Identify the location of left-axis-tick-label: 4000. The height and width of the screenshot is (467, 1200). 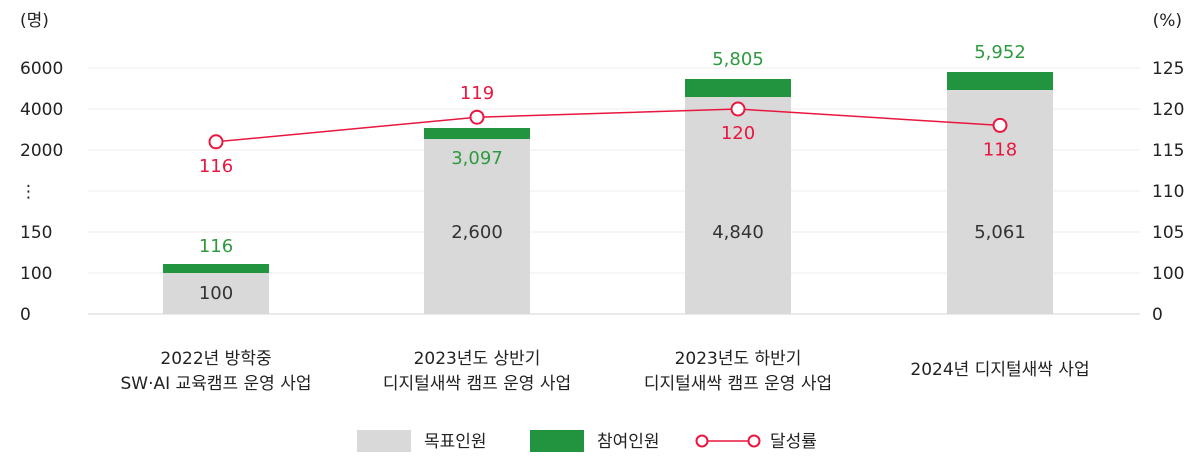
(41, 110).